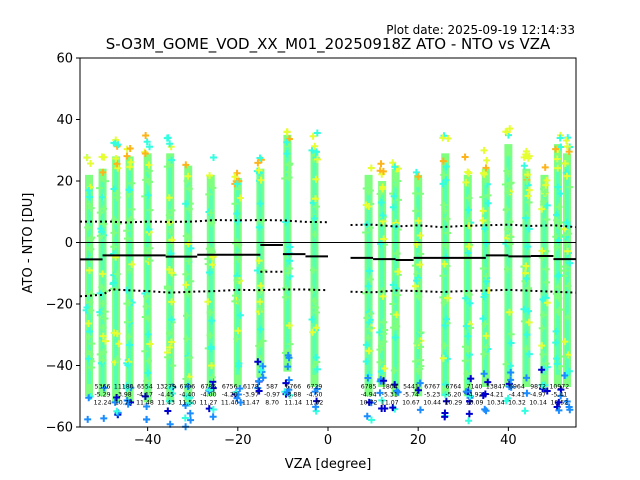 The height and width of the screenshot is (480, 640). What do you see at coordinates (69, 243) in the screenshot?
I see `y-tick-label: 0` at bounding box center [69, 243].